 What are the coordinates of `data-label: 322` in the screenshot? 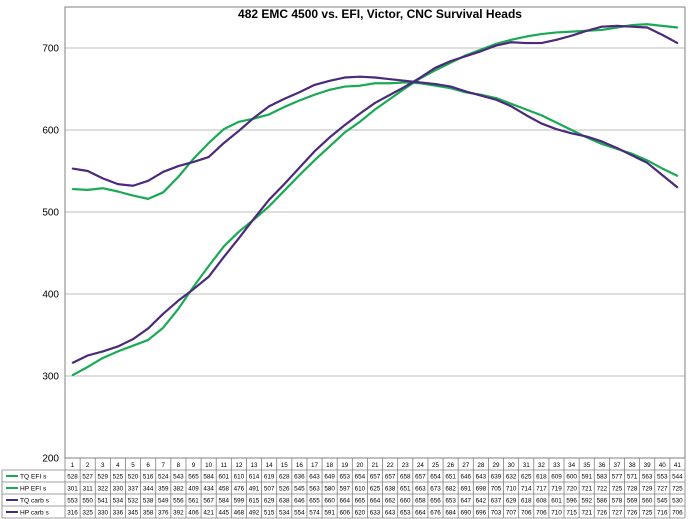 It's located at (103, 489).